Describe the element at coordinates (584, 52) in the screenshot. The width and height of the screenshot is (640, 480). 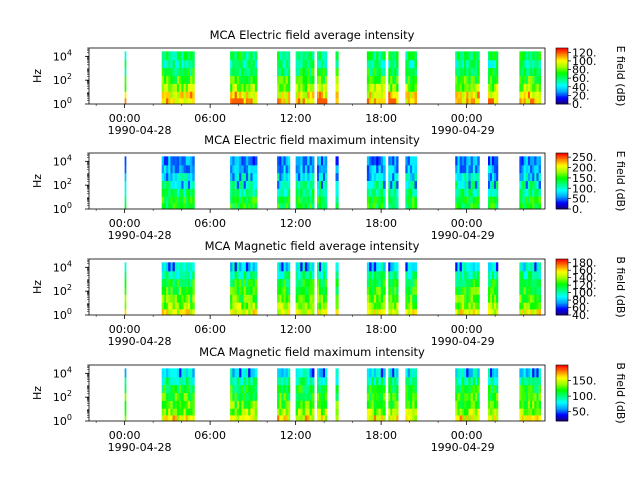
I see `colorbar-tick-label: 120.` at that location.